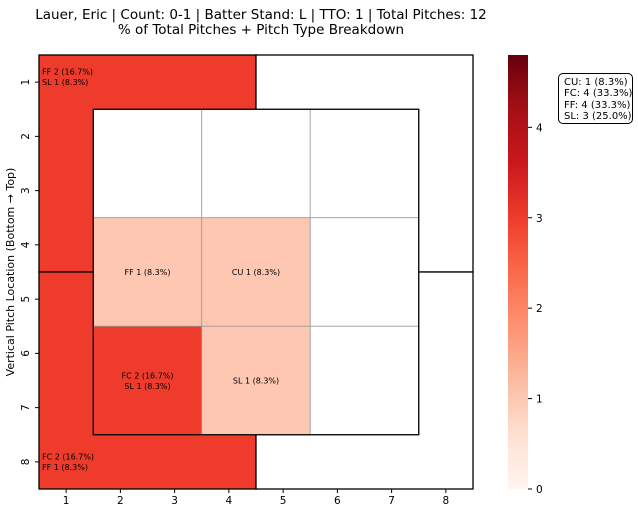 This screenshot has height=513, width=638. What do you see at coordinates (65, 467) in the screenshot?
I see `cell-label-bottom-left-1: FF 1 (8.3%)` at bounding box center [65, 467].